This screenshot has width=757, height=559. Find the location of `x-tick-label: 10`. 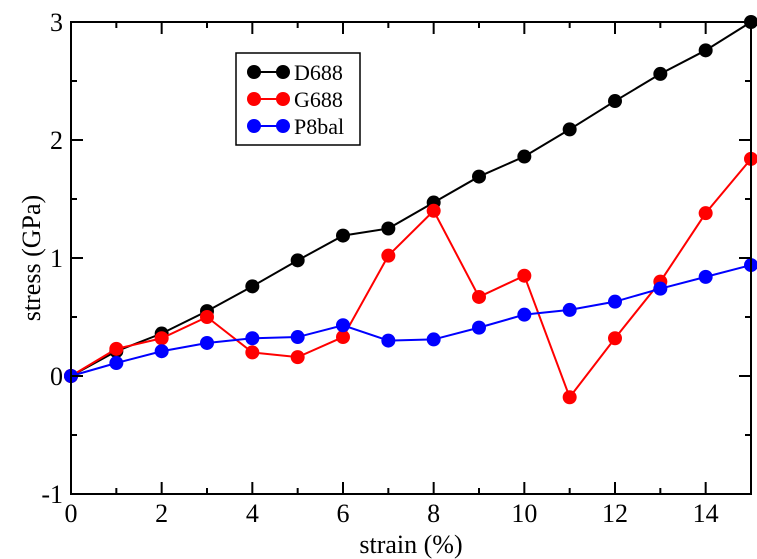

x-tick-label: 10 is located at coordinates (524, 513).